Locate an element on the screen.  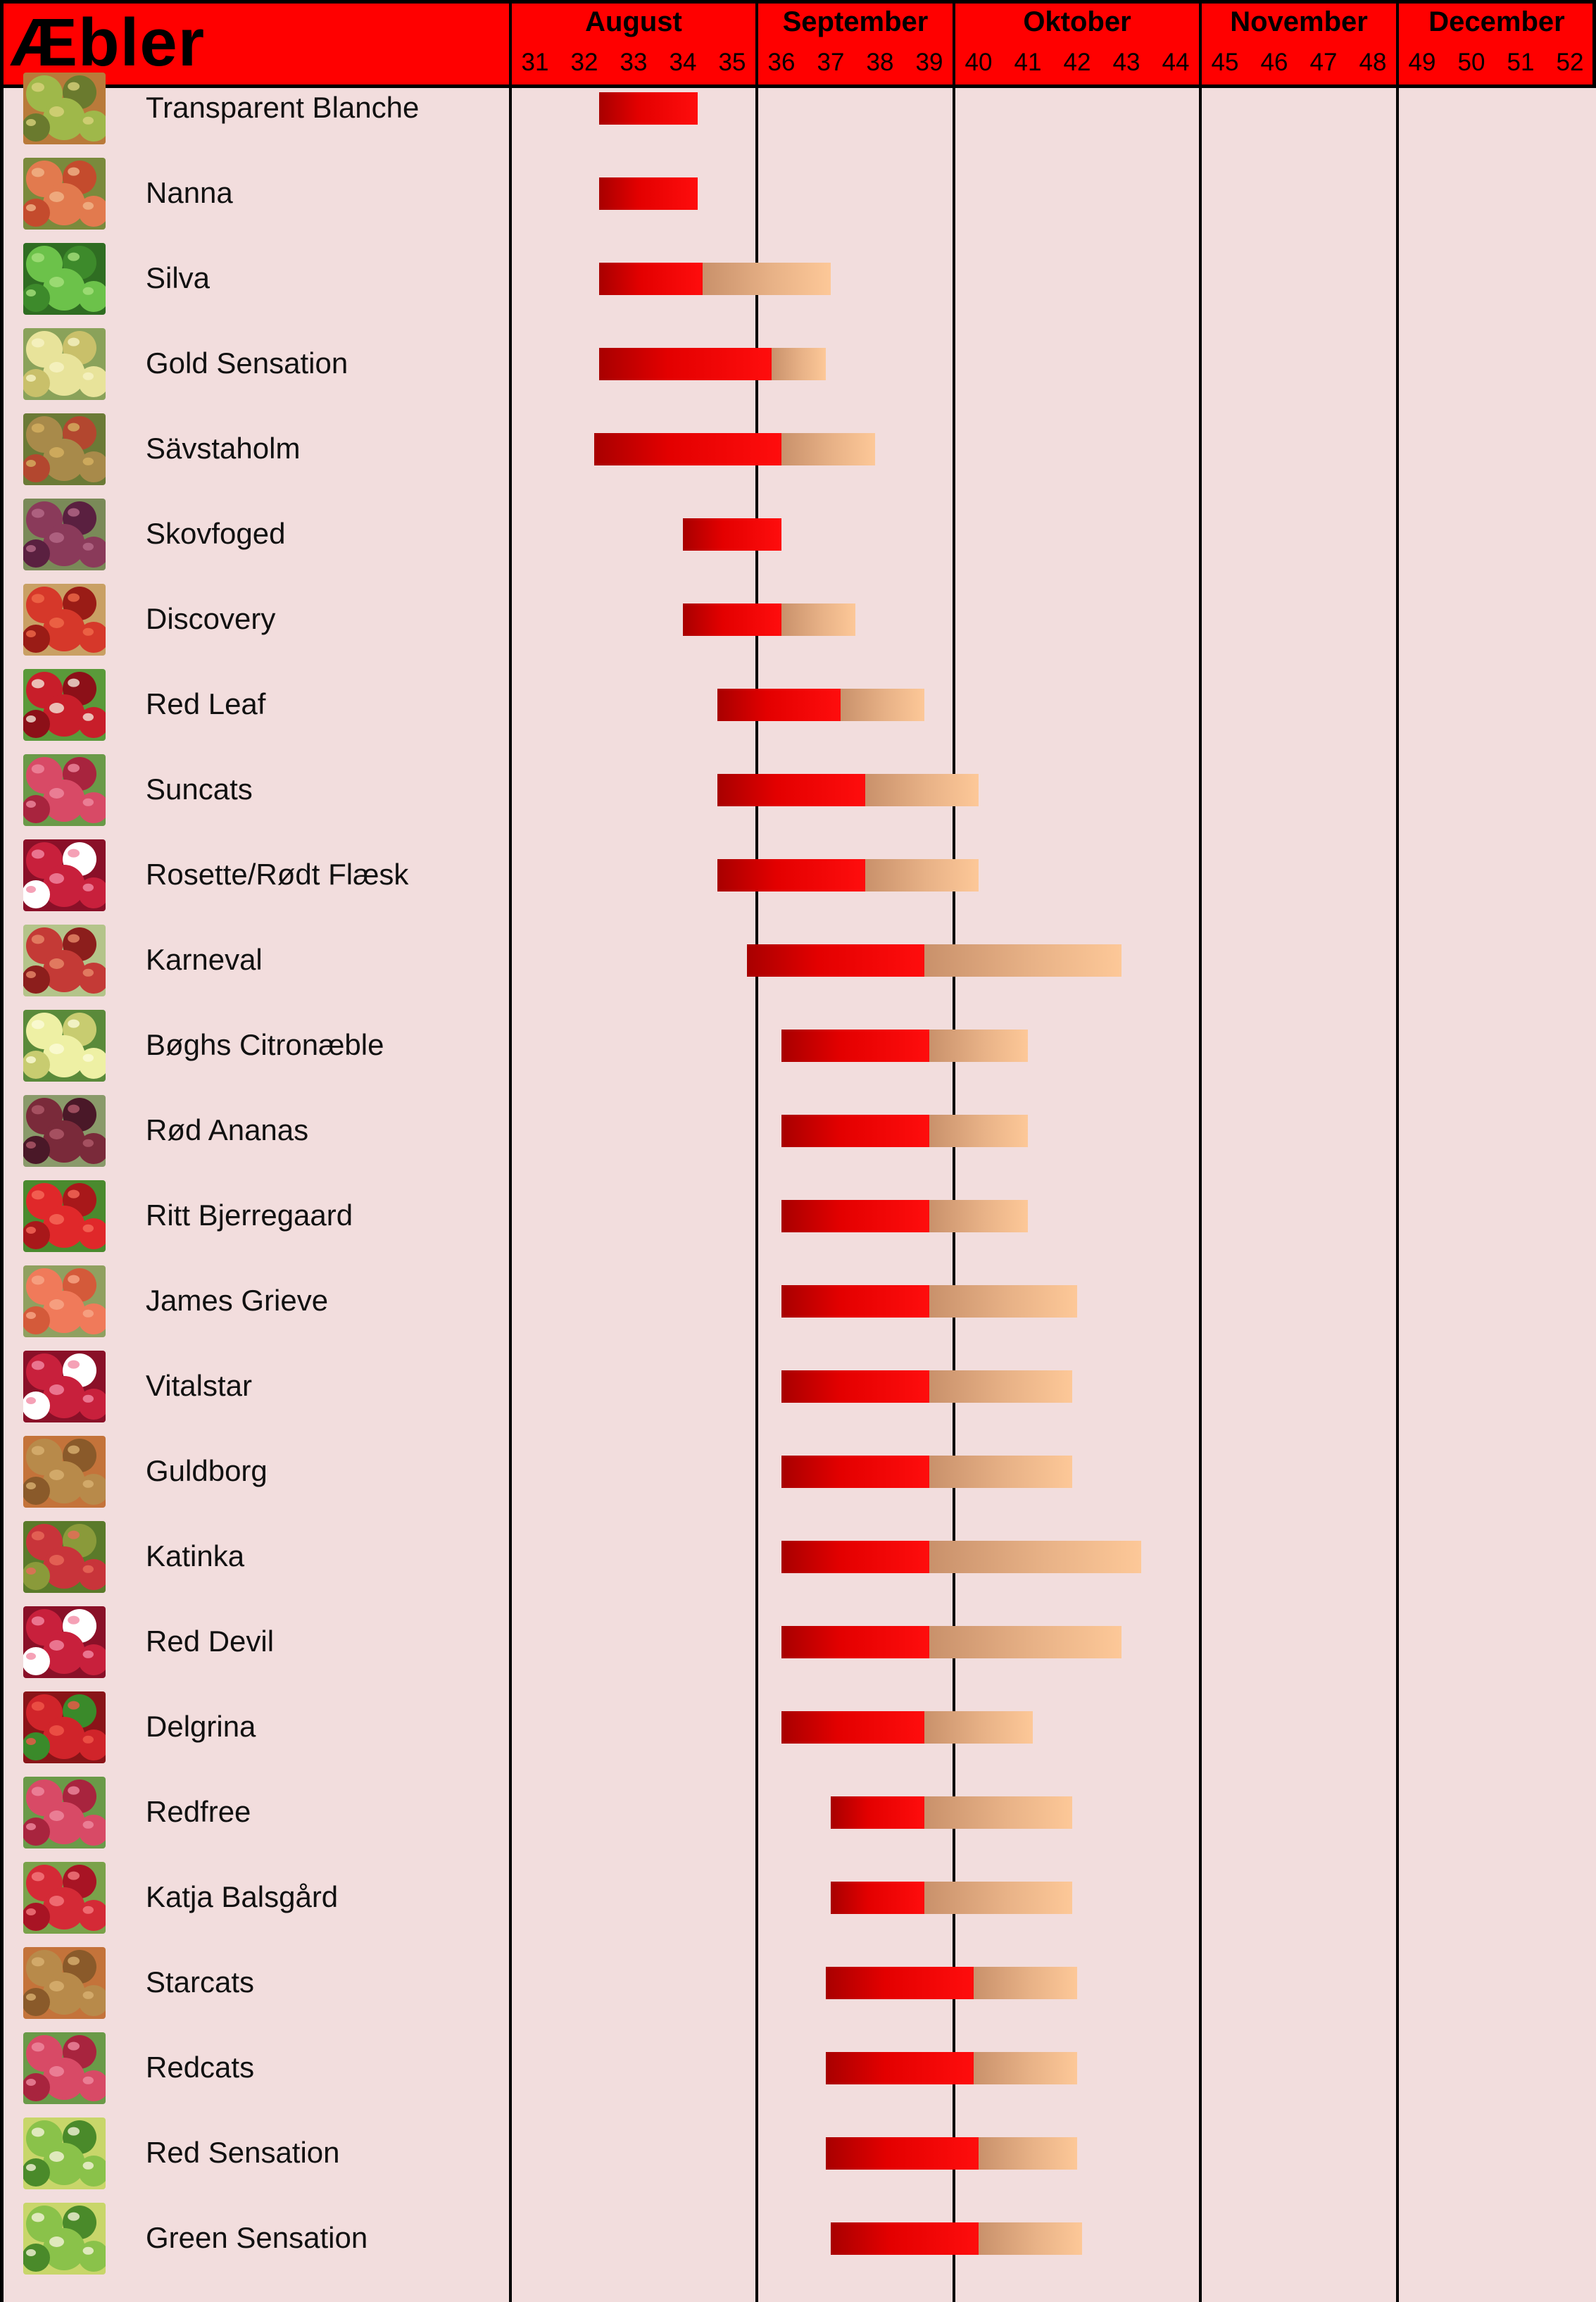
week-tick-label: 47 is located at coordinates (1323, 62).